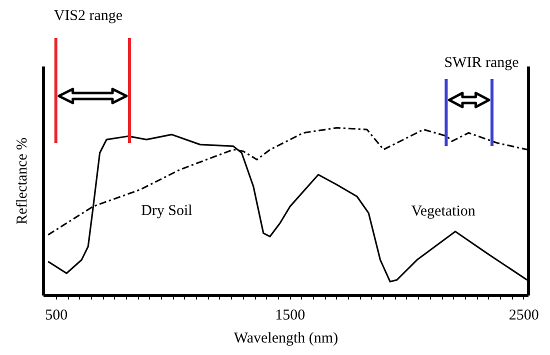 The image size is (550, 355). I want to click on x-axis-title: Wavelength (nm), so click(286, 338).